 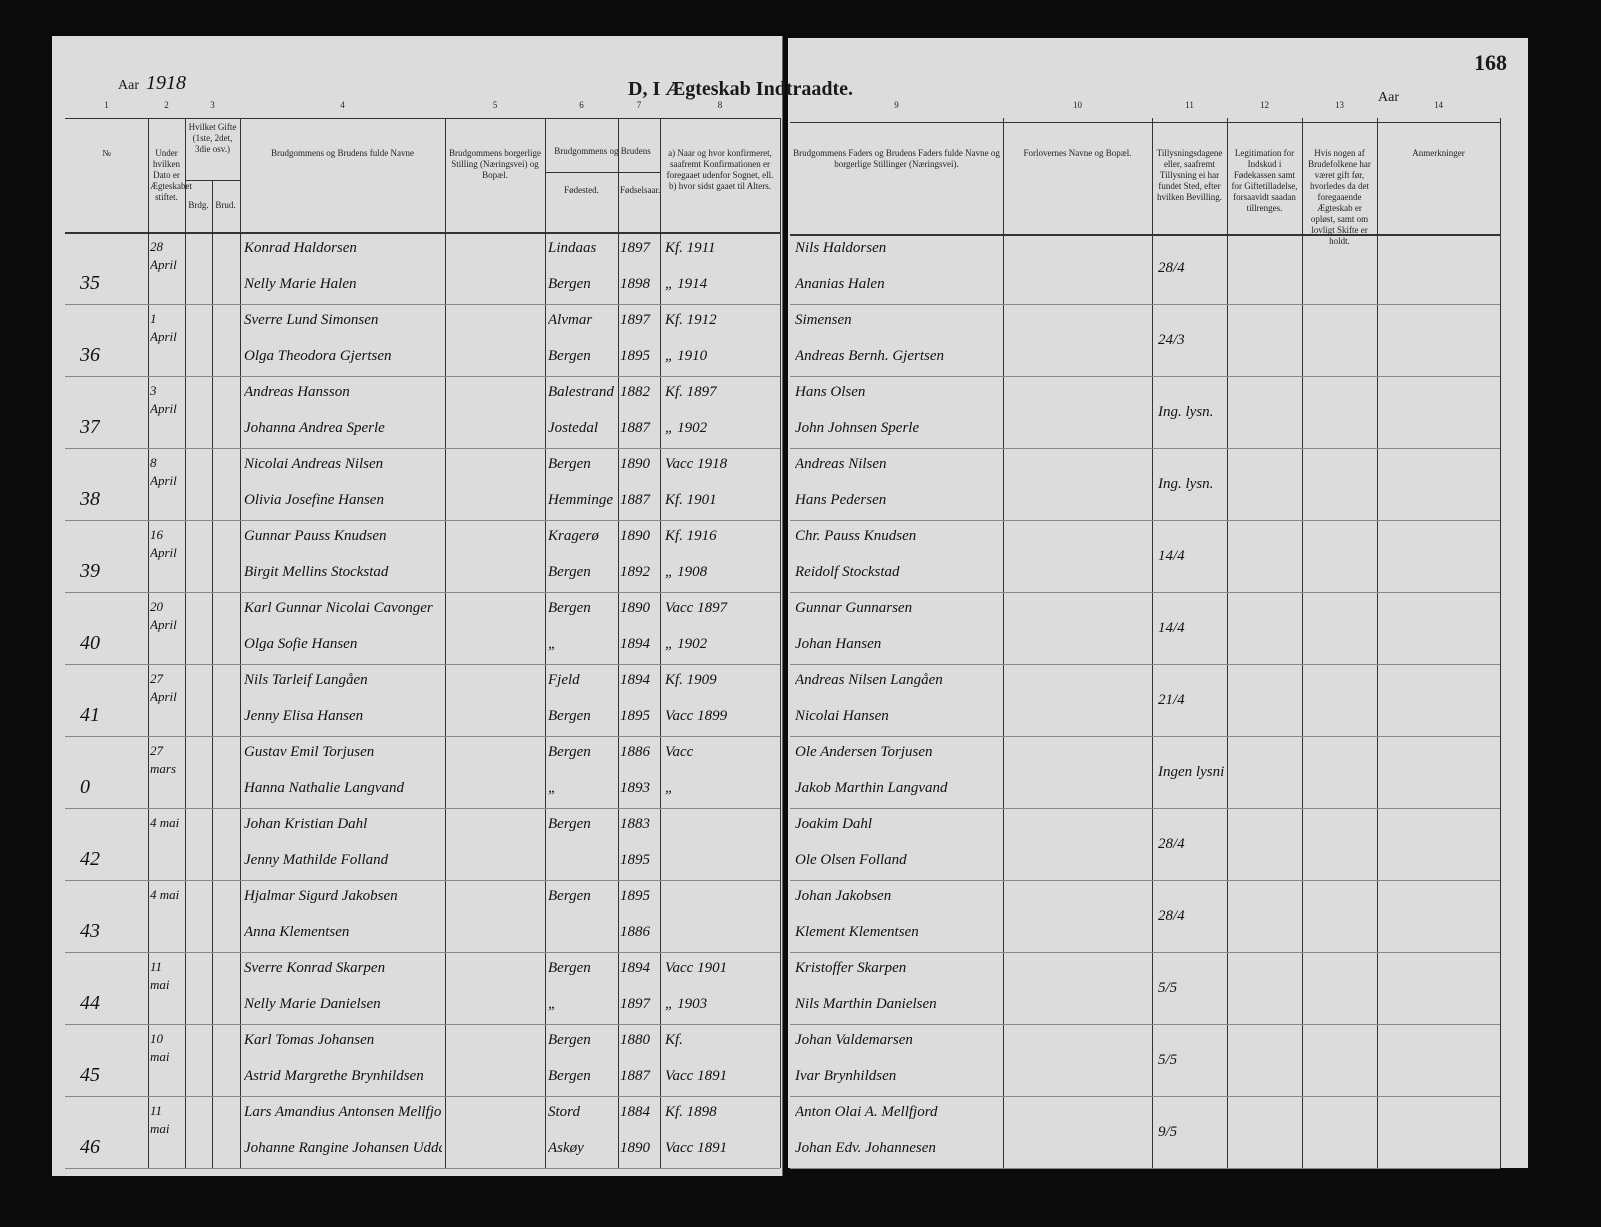 I want to click on groom-birthplace: Lindaas, so click(x=572, y=248).